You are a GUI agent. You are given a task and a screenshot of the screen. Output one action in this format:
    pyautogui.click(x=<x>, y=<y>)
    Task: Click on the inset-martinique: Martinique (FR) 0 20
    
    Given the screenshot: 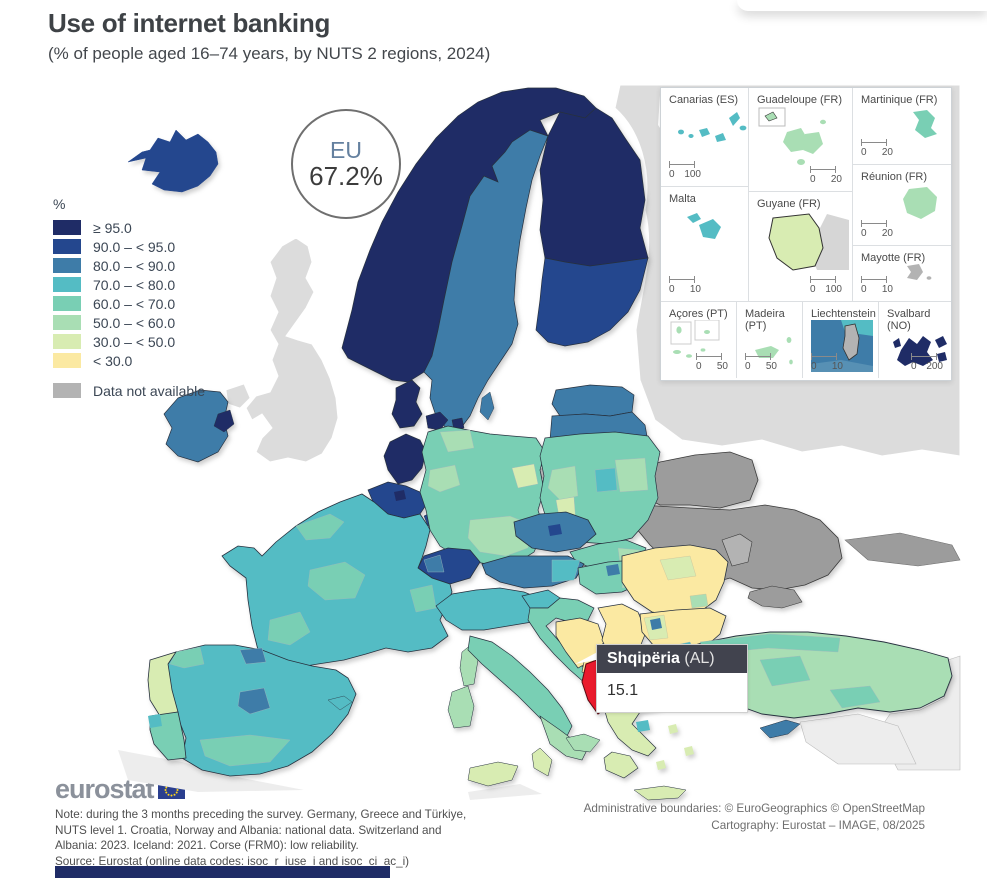 What is the action you would take?
    pyautogui.click(x=902, y=126)
    